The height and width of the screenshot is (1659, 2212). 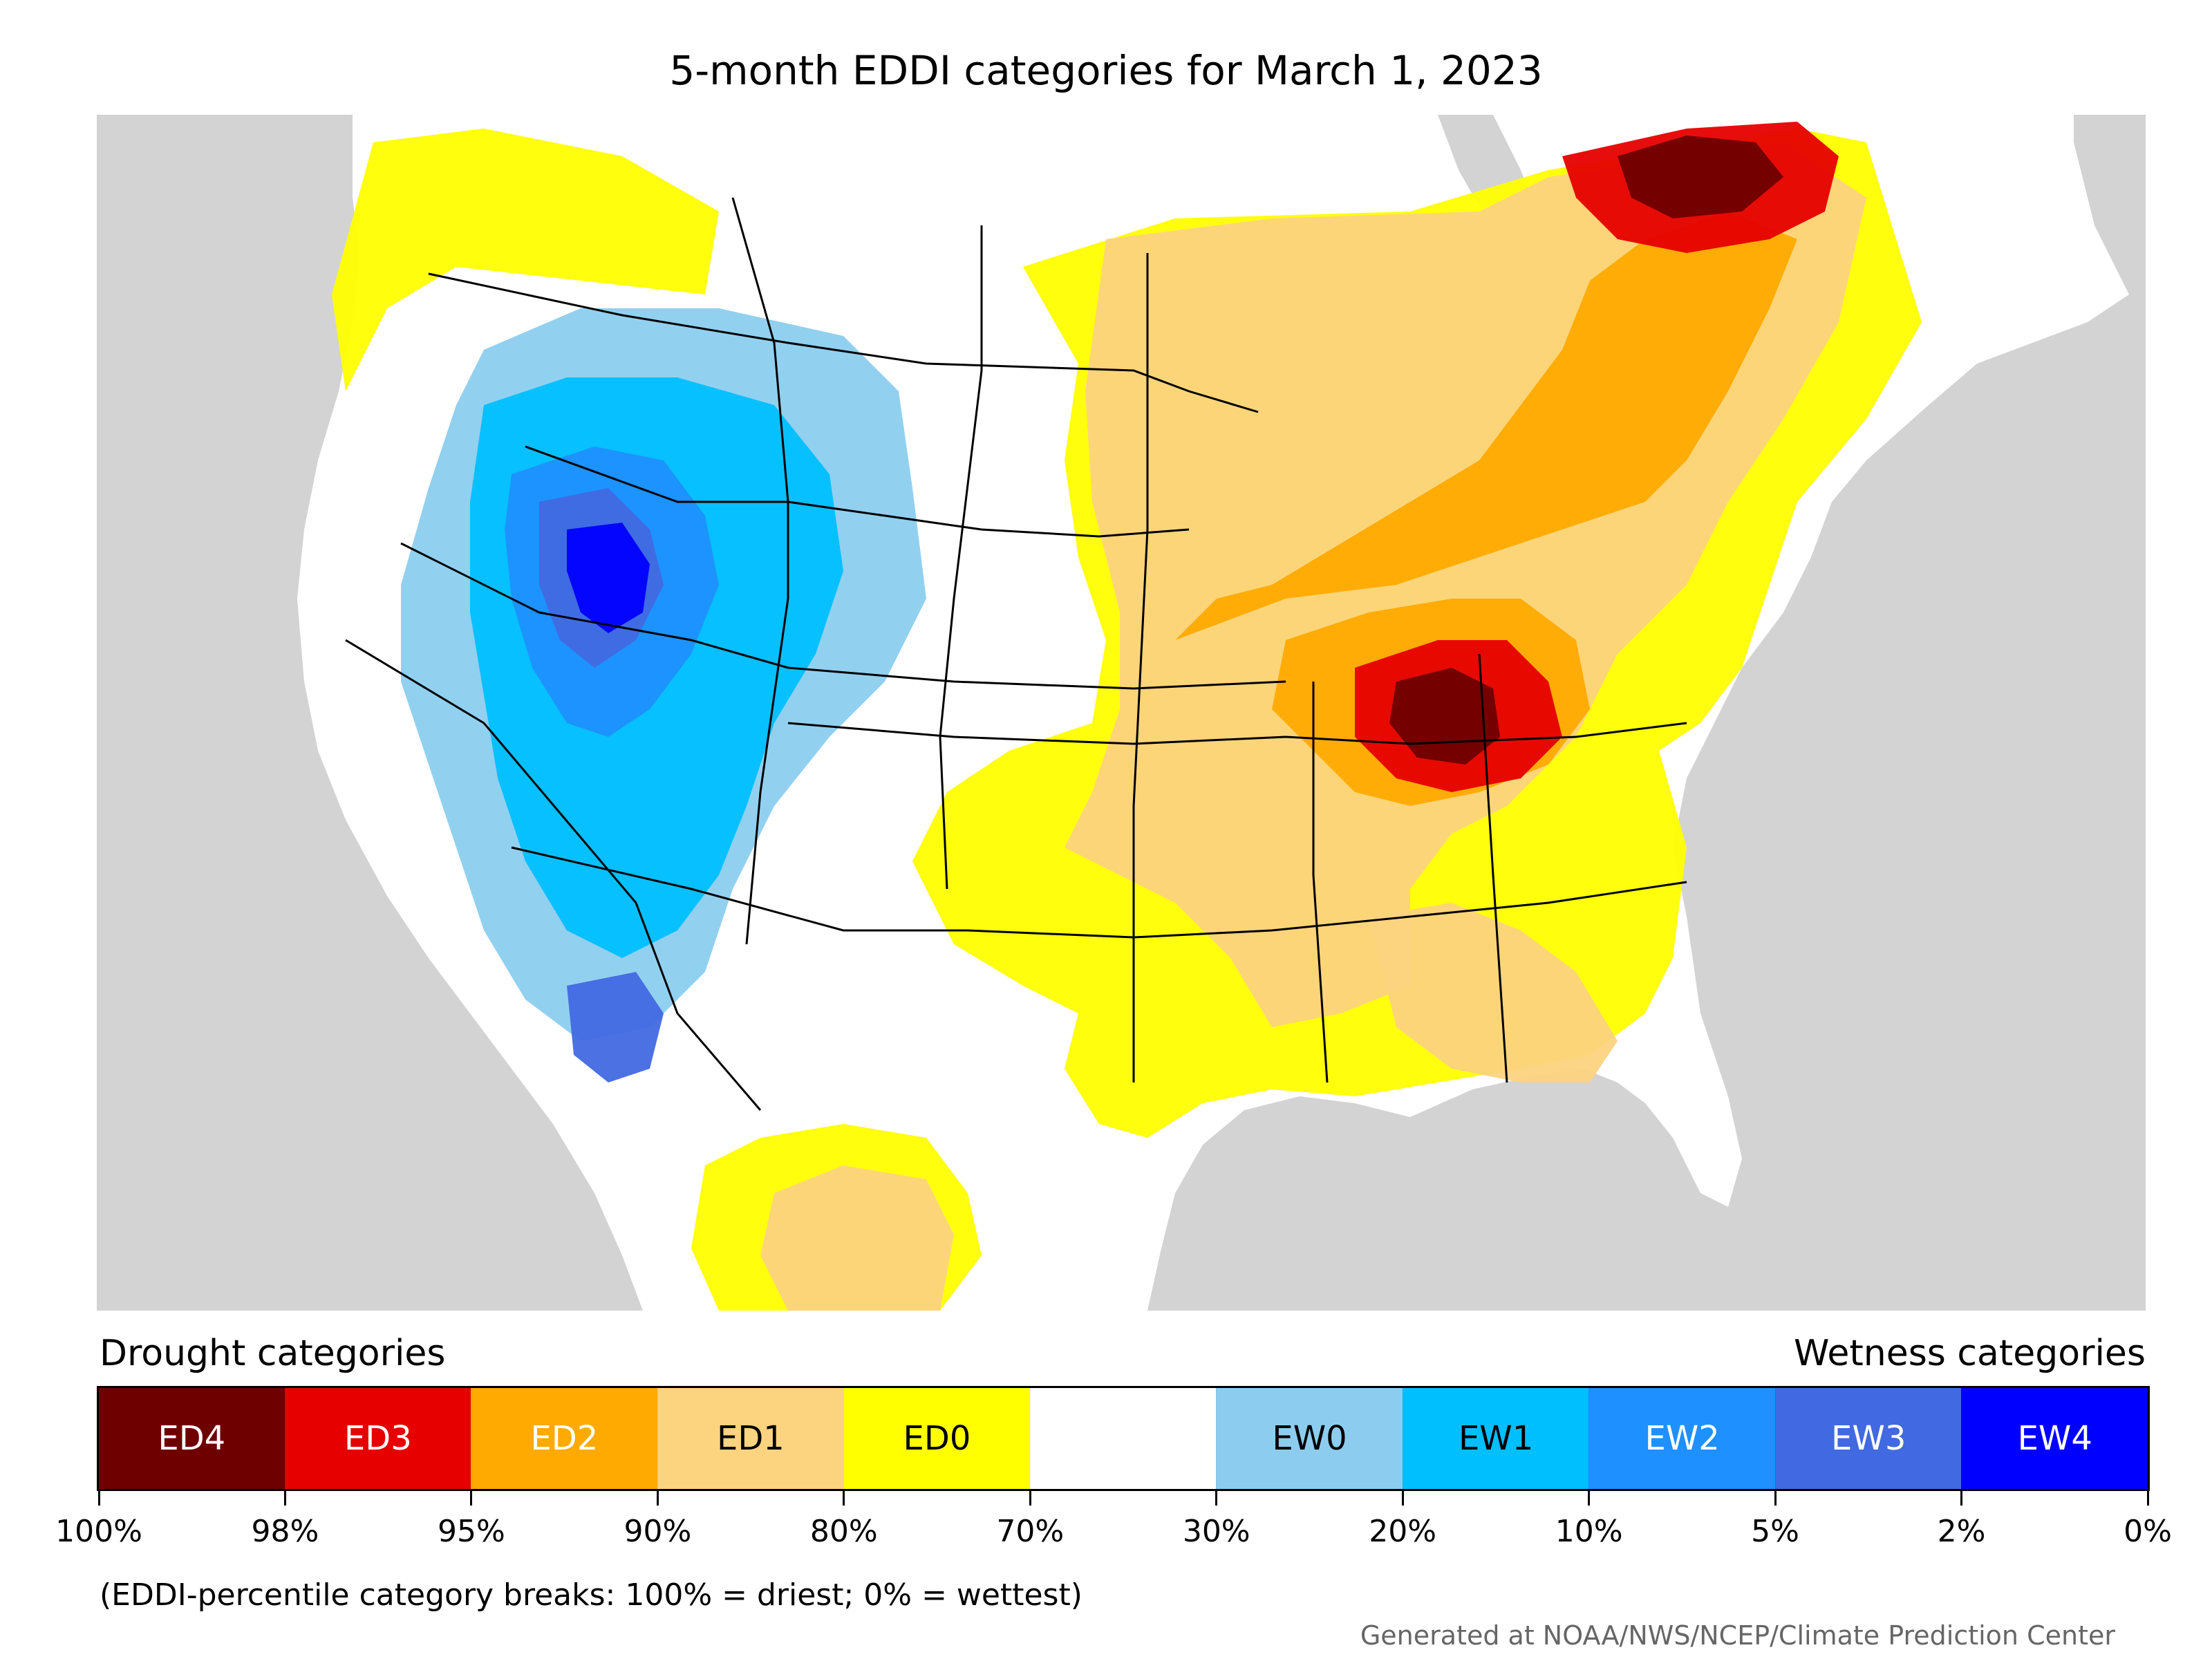 What do you see at coordinates (1403, 1531) in the screenshot?
I see `colorbar-tick-label: 20%` at bounding box center [1403, 1531].